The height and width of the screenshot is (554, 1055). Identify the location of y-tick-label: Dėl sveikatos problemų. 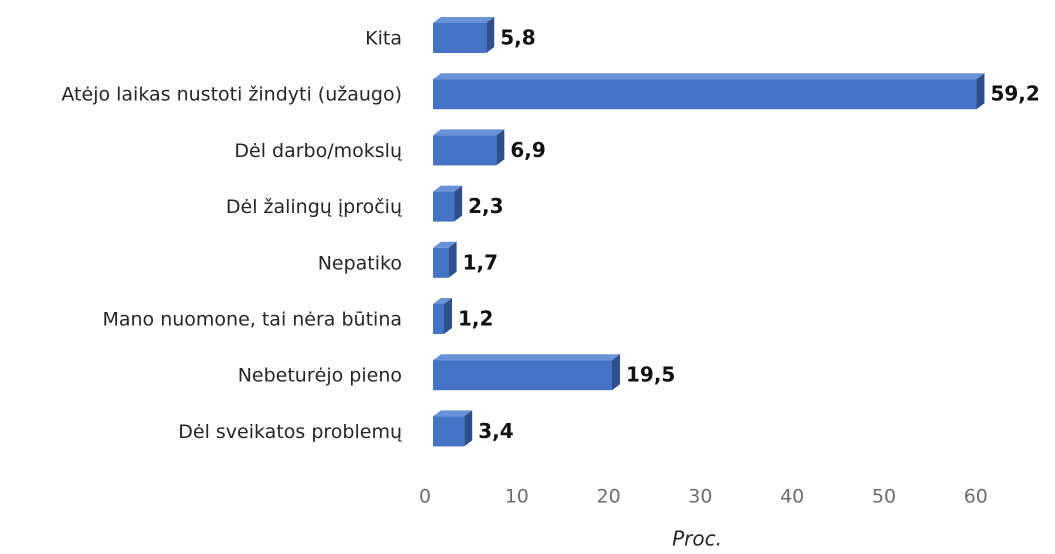
(290, 432).